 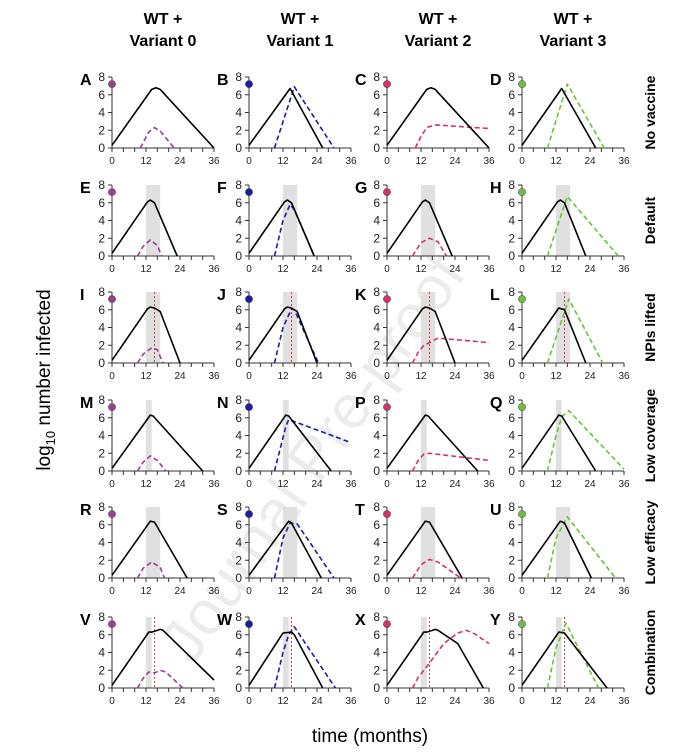 I want to click on panel-letter: S, so click(x=222, y=510).